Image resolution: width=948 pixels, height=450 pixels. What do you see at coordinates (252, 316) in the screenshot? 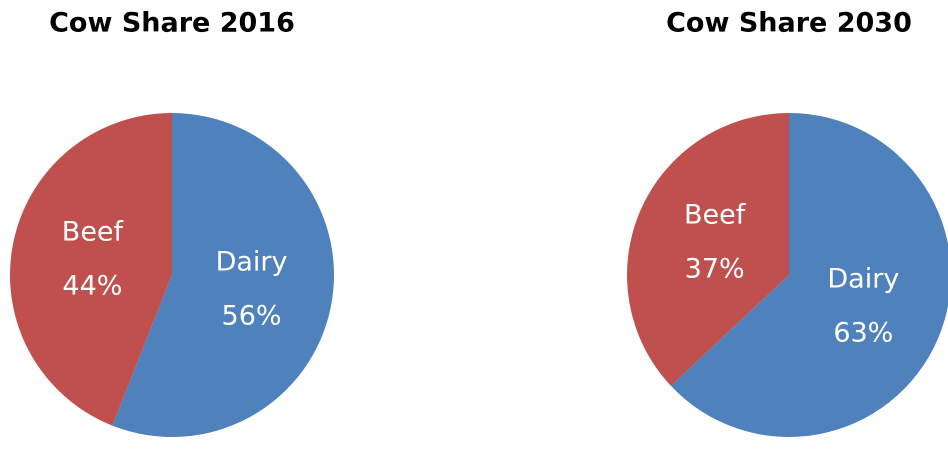
I see `slice-value-label: 56%` at bounding box center [252, 316].